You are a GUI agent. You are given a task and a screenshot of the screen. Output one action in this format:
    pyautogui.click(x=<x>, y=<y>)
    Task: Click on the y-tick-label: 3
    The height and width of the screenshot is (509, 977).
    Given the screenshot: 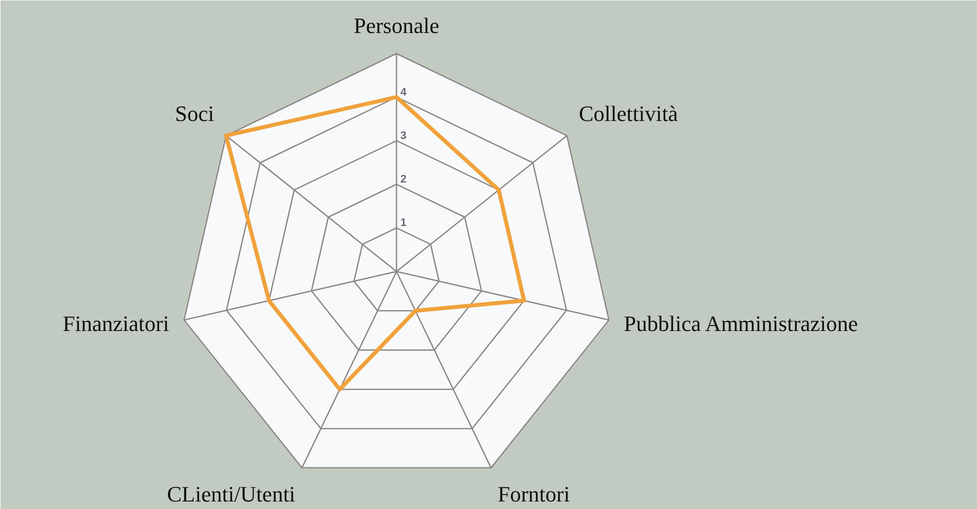 What is the action you would take?
    pyautogui.click(x=403, y=136)
    